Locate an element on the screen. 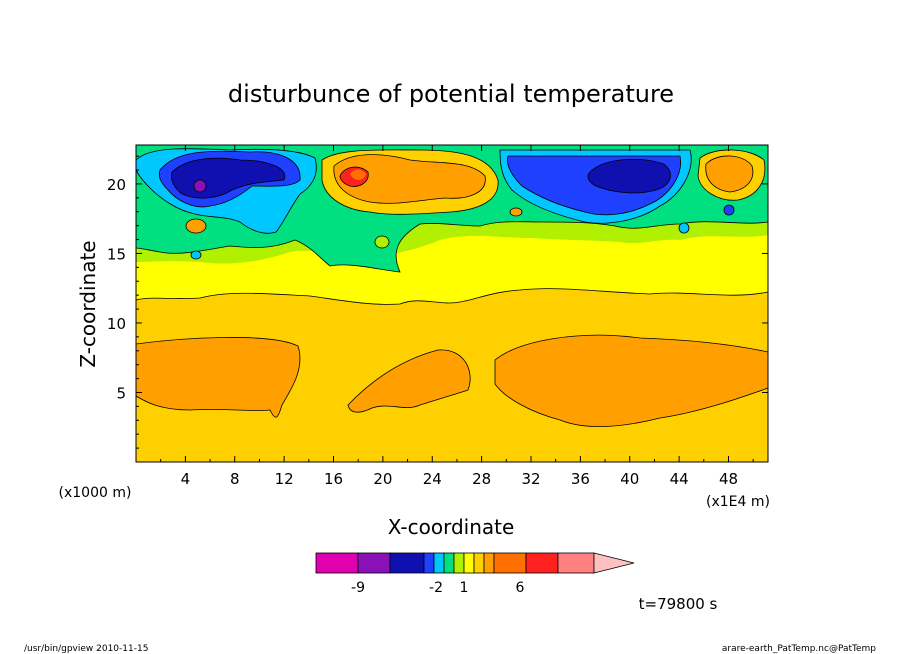 This screenshot has height=654, width=904. orange-blob-left is located at coordinates (218, 377).